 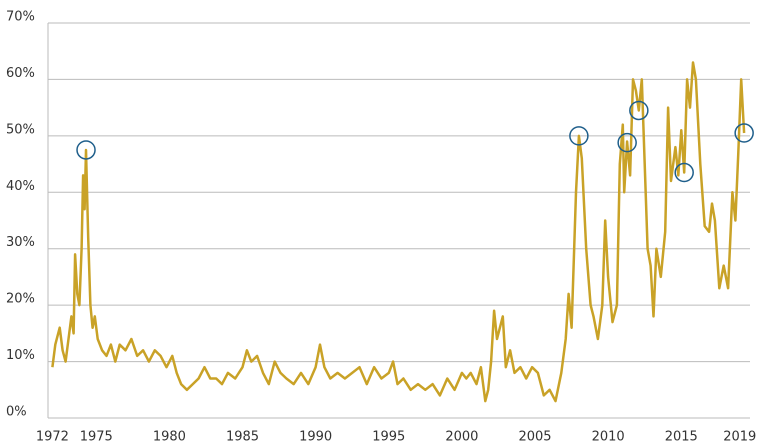 I want to click on x-tick-label: 1975, so click(x=96, y=437).